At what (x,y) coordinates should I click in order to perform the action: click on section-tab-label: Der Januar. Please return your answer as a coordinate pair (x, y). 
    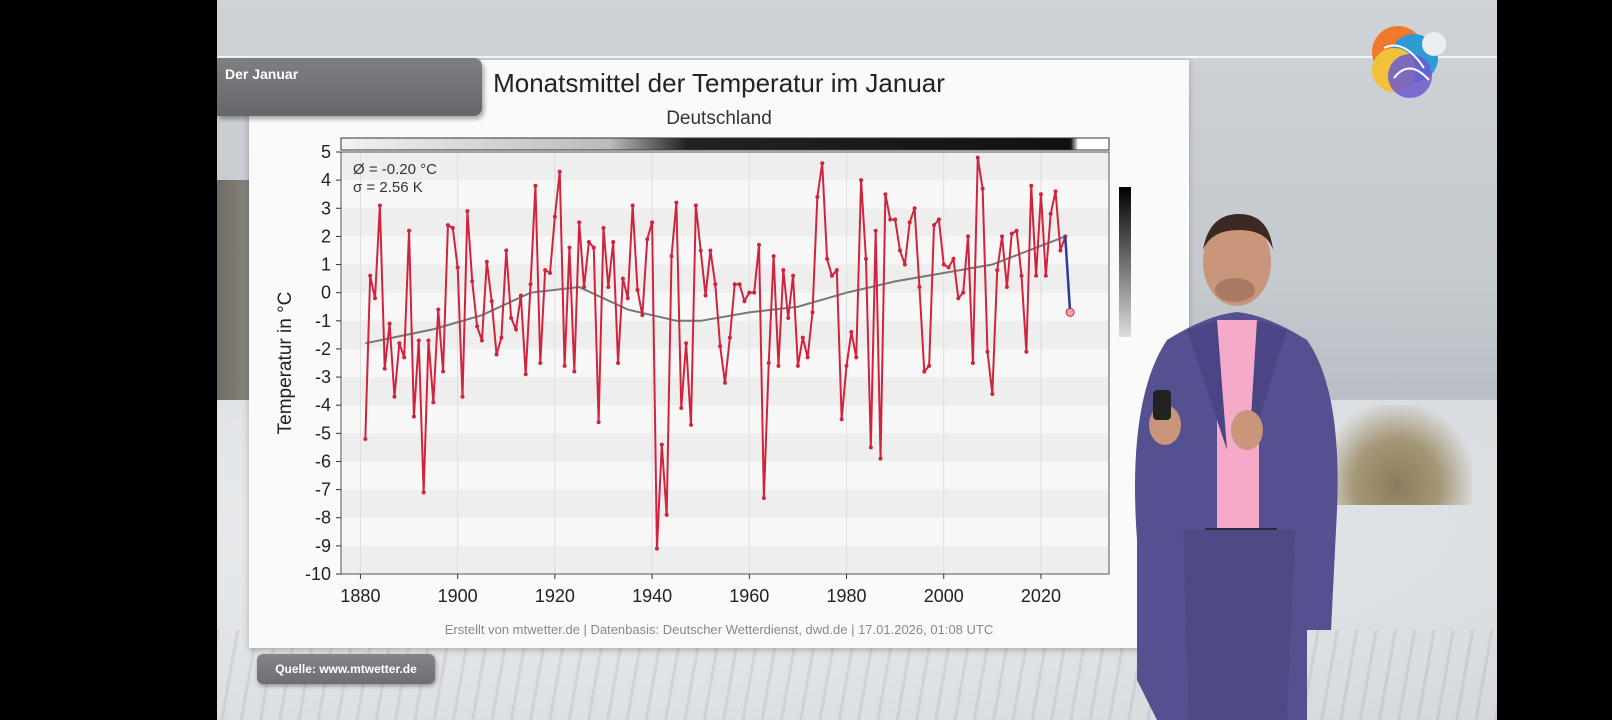
    Looking at the image, I should click on (262, 74).